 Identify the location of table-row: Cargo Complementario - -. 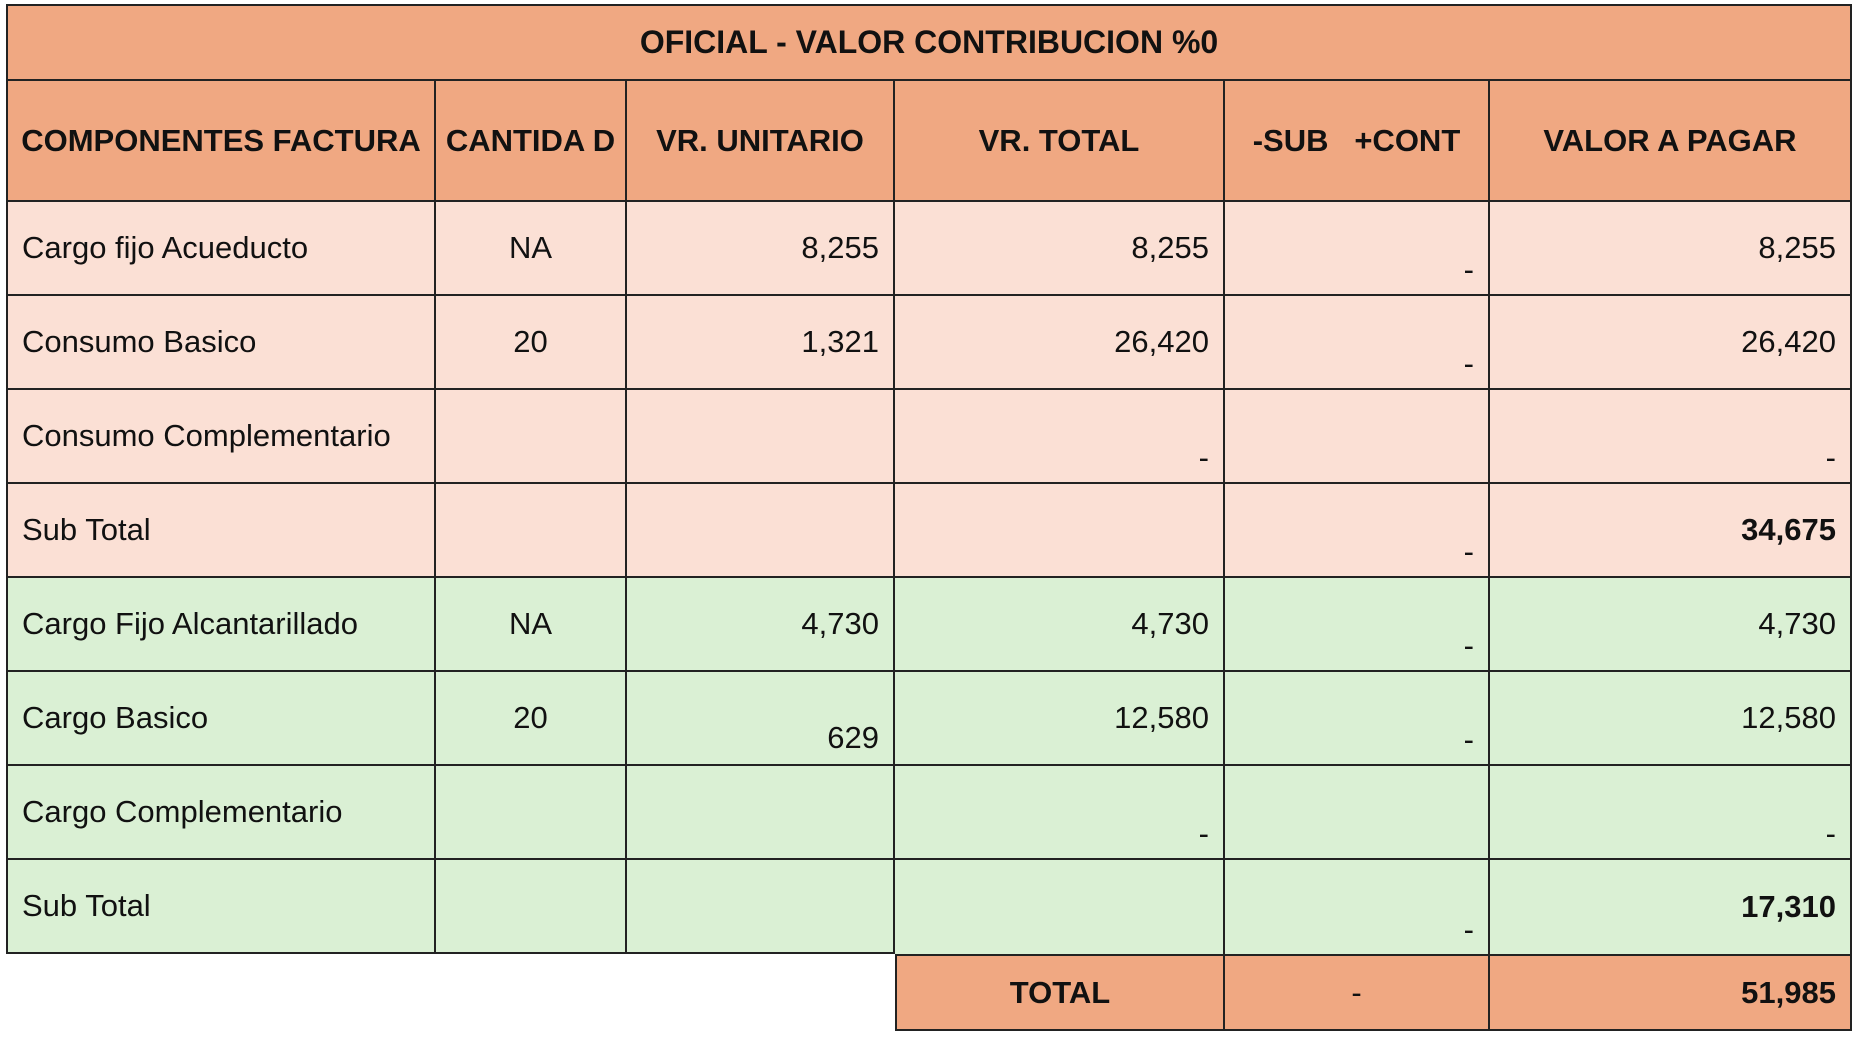
(929, 813).